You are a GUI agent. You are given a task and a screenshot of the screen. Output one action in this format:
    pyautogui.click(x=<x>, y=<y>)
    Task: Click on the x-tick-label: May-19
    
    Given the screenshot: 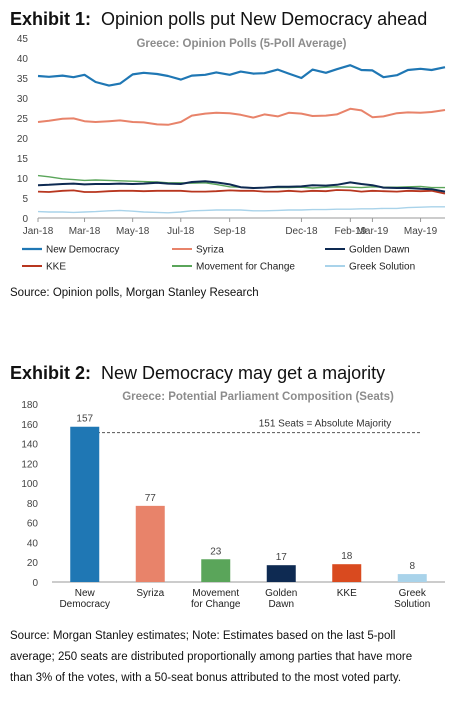 What is the action you would take?
    pyautogui.click(x=421, y=231)
    